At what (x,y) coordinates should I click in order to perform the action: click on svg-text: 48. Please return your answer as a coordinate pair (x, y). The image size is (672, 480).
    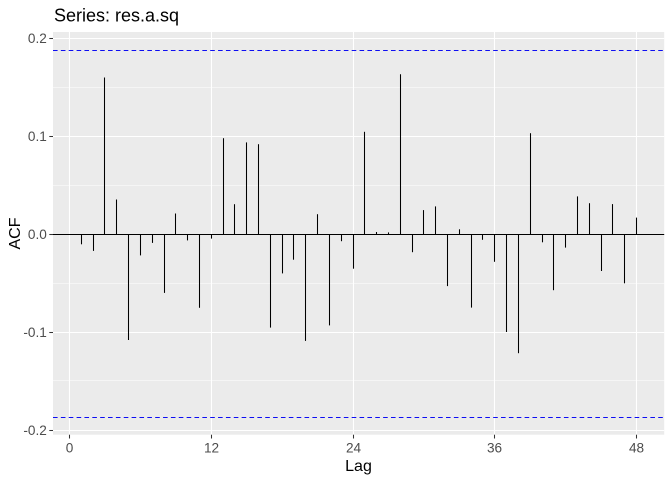
    Looking at the image, I should click on (636, 448).